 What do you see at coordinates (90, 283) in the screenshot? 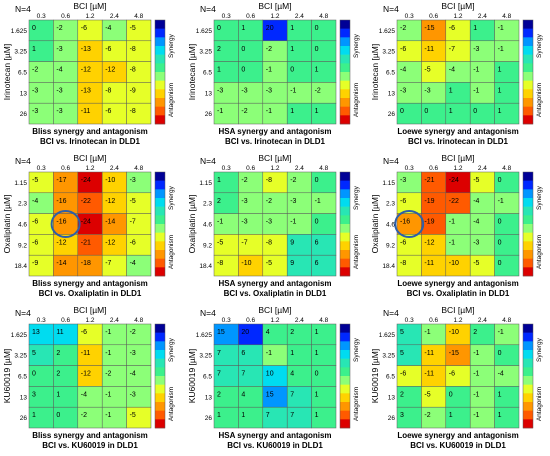
I see `panel-title: Bliss synergy and antagonism` at bounding box center [90, 283].